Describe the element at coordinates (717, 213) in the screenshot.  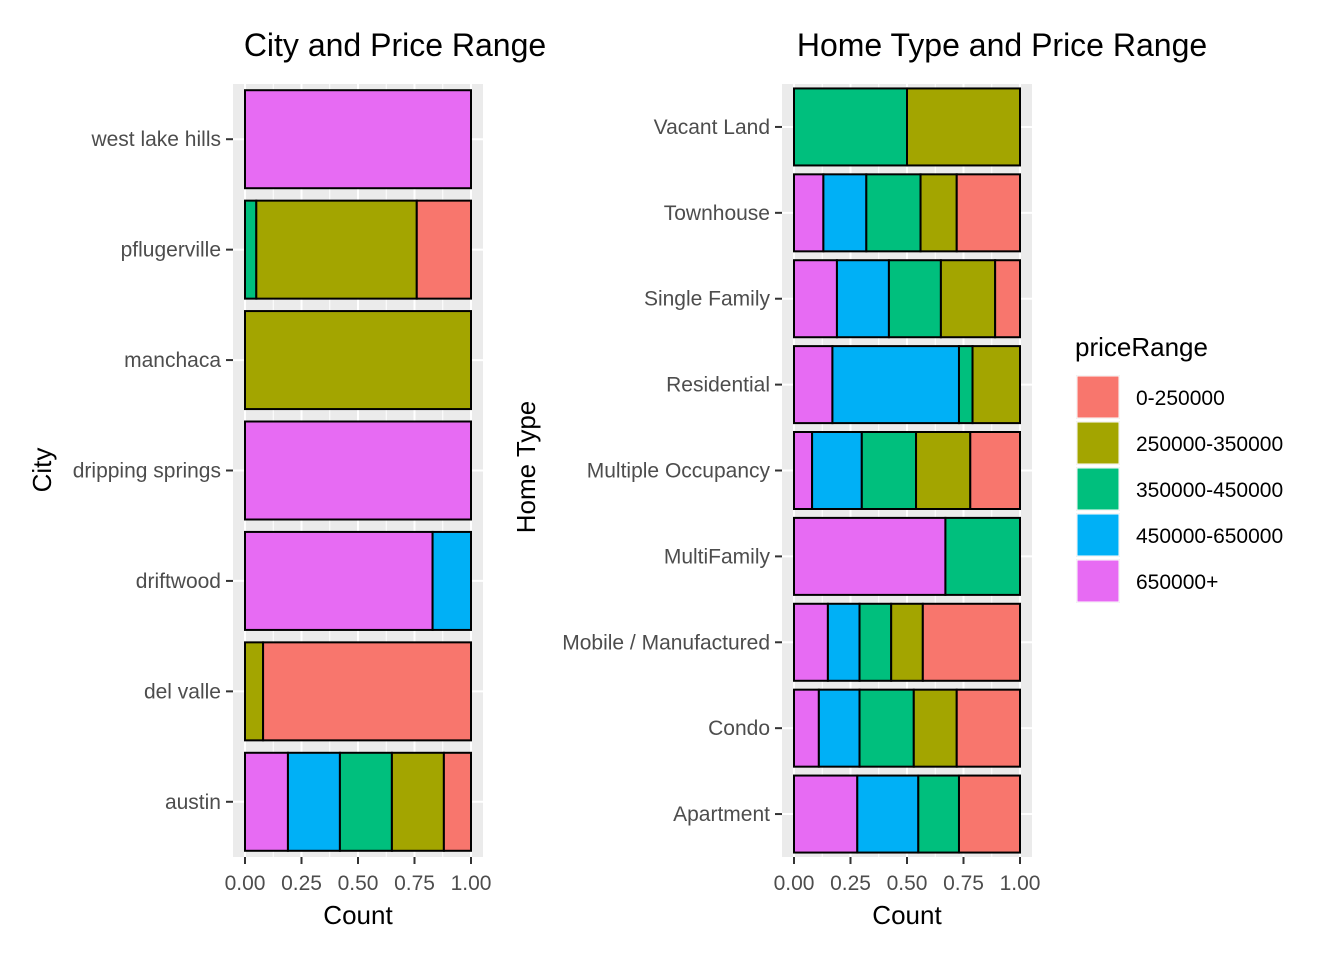
I see `home-type-y-tick-label: Townhouse` at that location.